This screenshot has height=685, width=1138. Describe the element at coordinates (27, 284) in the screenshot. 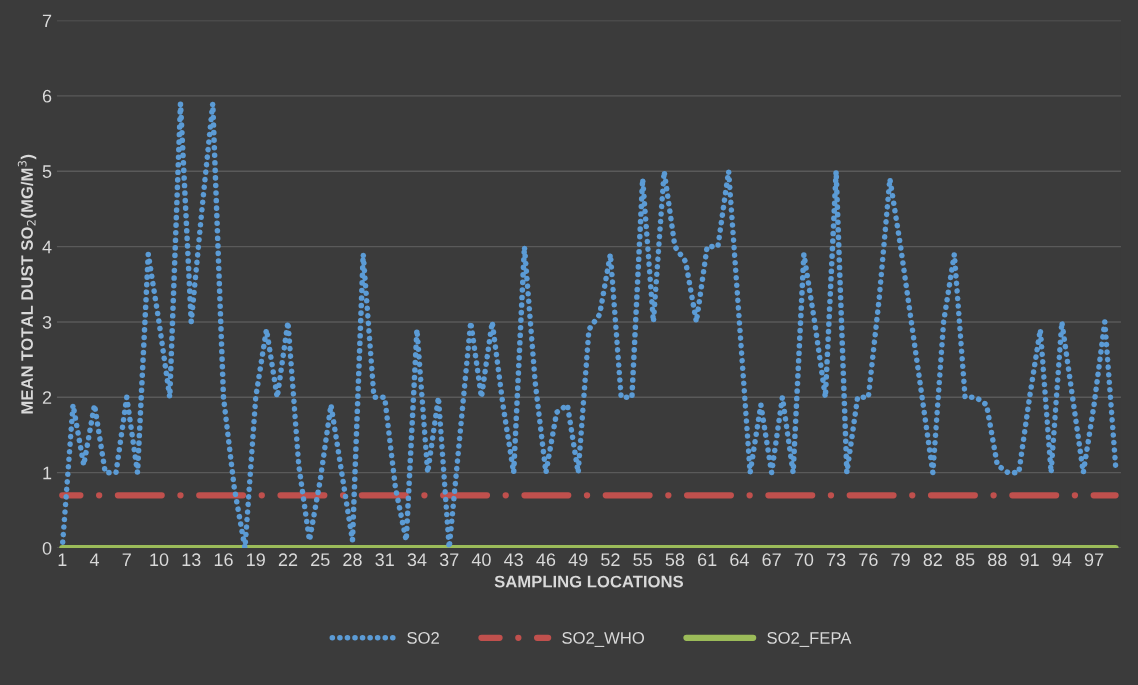

I see `y-axis-title: MEAN TOTAL DUST SO$_{2}$(MG/M$^{3}$)` at that location.